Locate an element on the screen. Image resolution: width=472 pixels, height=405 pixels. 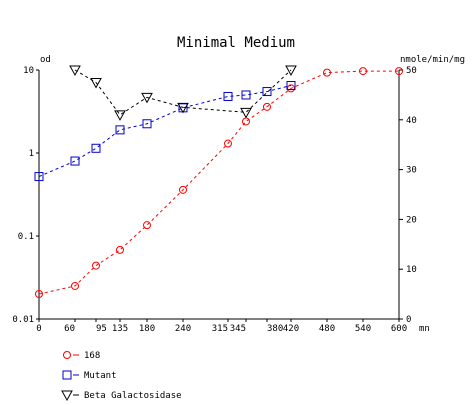
x-tick-label: 180 is located at coordinates (147, 329).